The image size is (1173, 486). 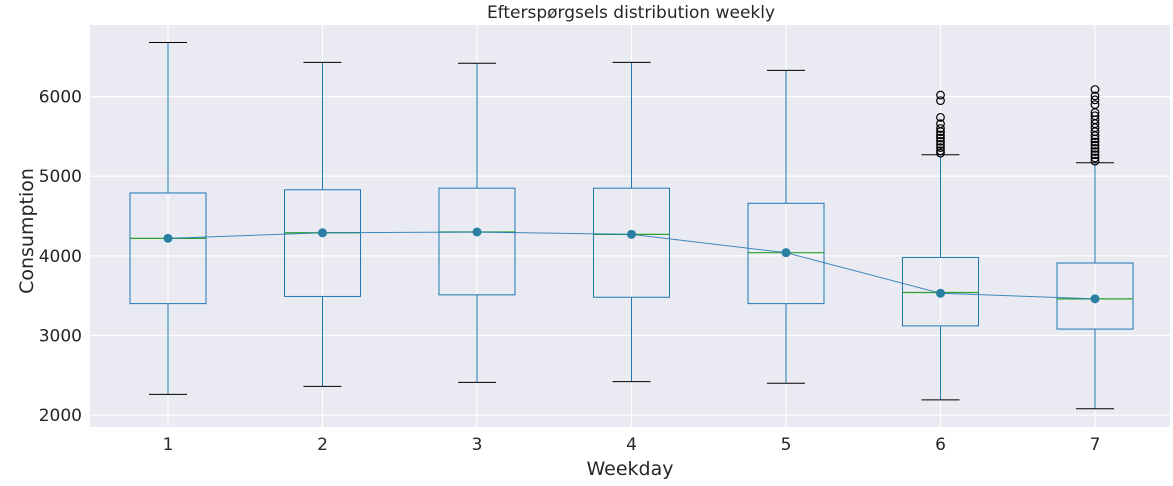 What do you see at coordinates (27, 231) in the screenshot?
I see `y-axis-label: Consumption` at bounding box center [27, 231].